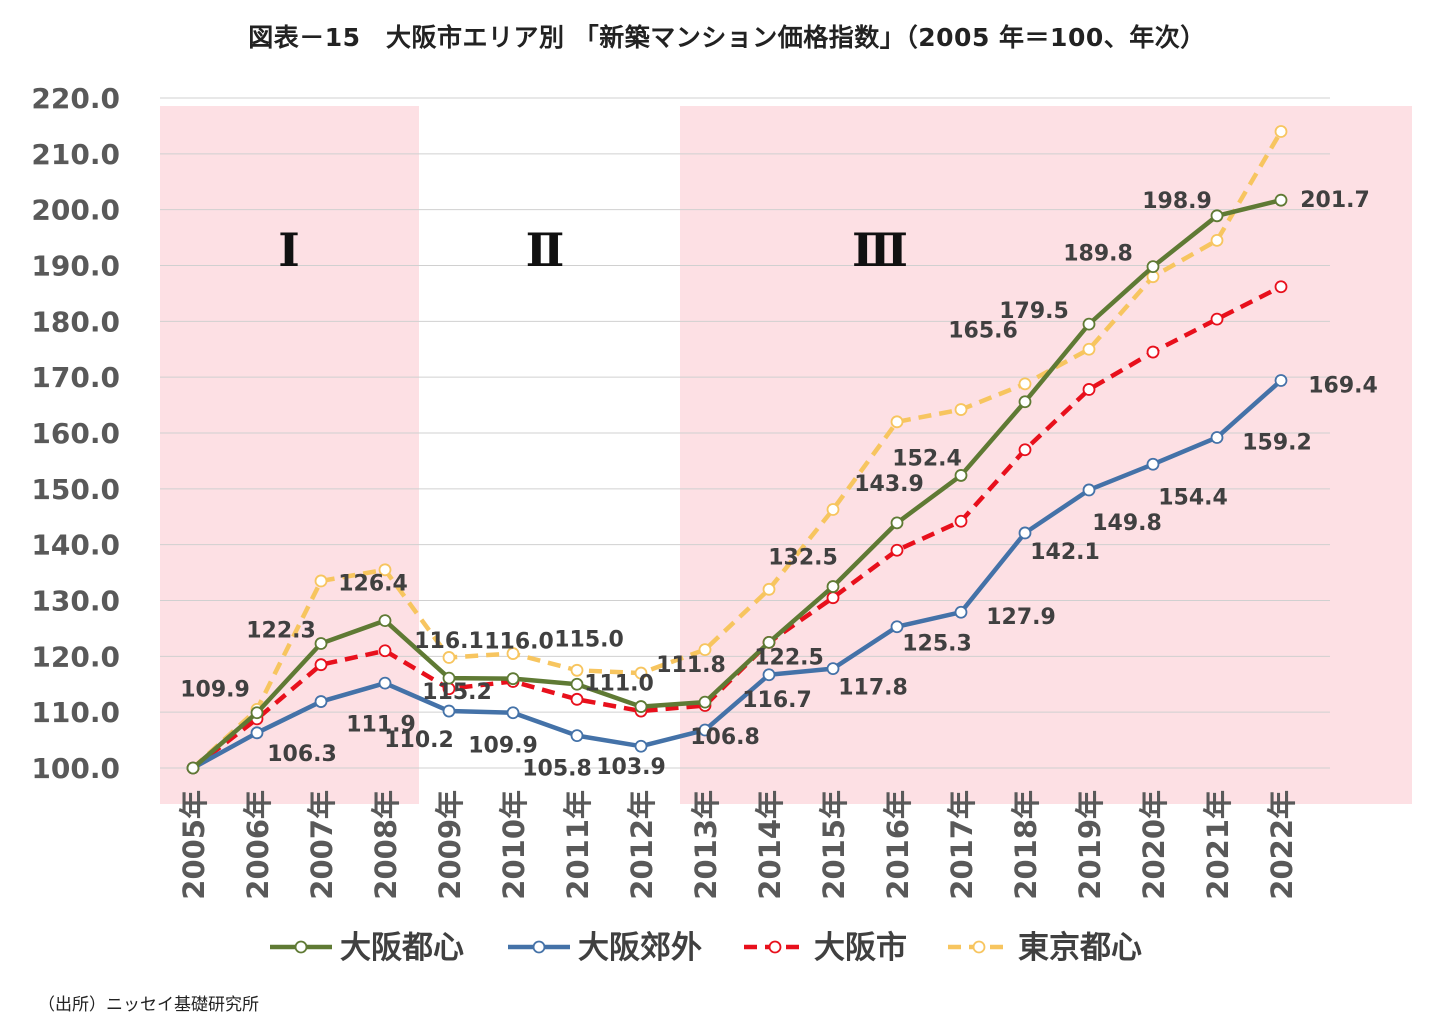 This screenshot has height=1034, width=1454. Describe the element at coordinates (1127, 523) in the screenshot. I see `data-label: 149.8` at that location.